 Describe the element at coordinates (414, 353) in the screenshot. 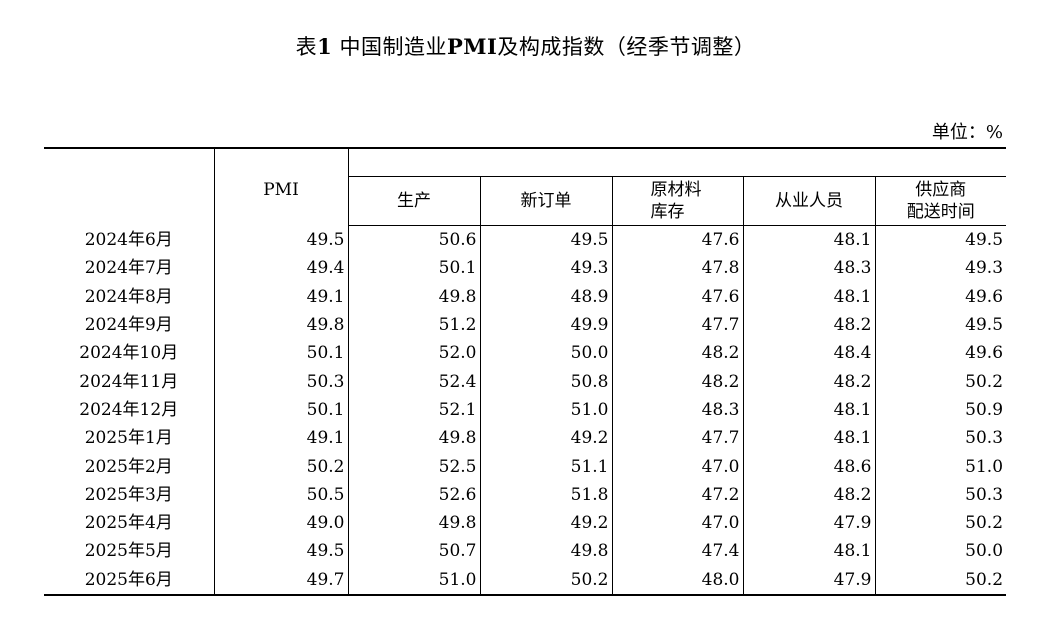

I see `cell-production: 52.0` at that location.